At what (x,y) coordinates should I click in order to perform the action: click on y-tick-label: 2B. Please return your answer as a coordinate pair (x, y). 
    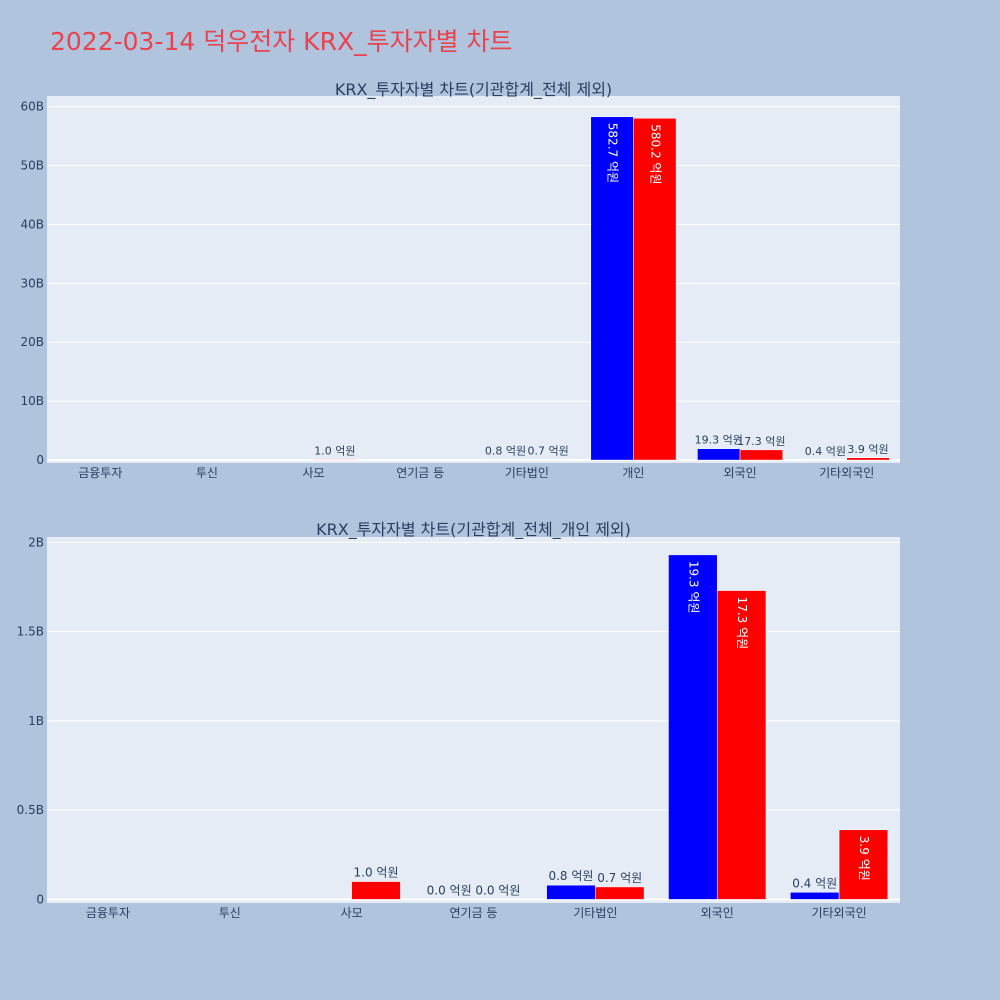
    Looking at the image, I should click on (36, 542).